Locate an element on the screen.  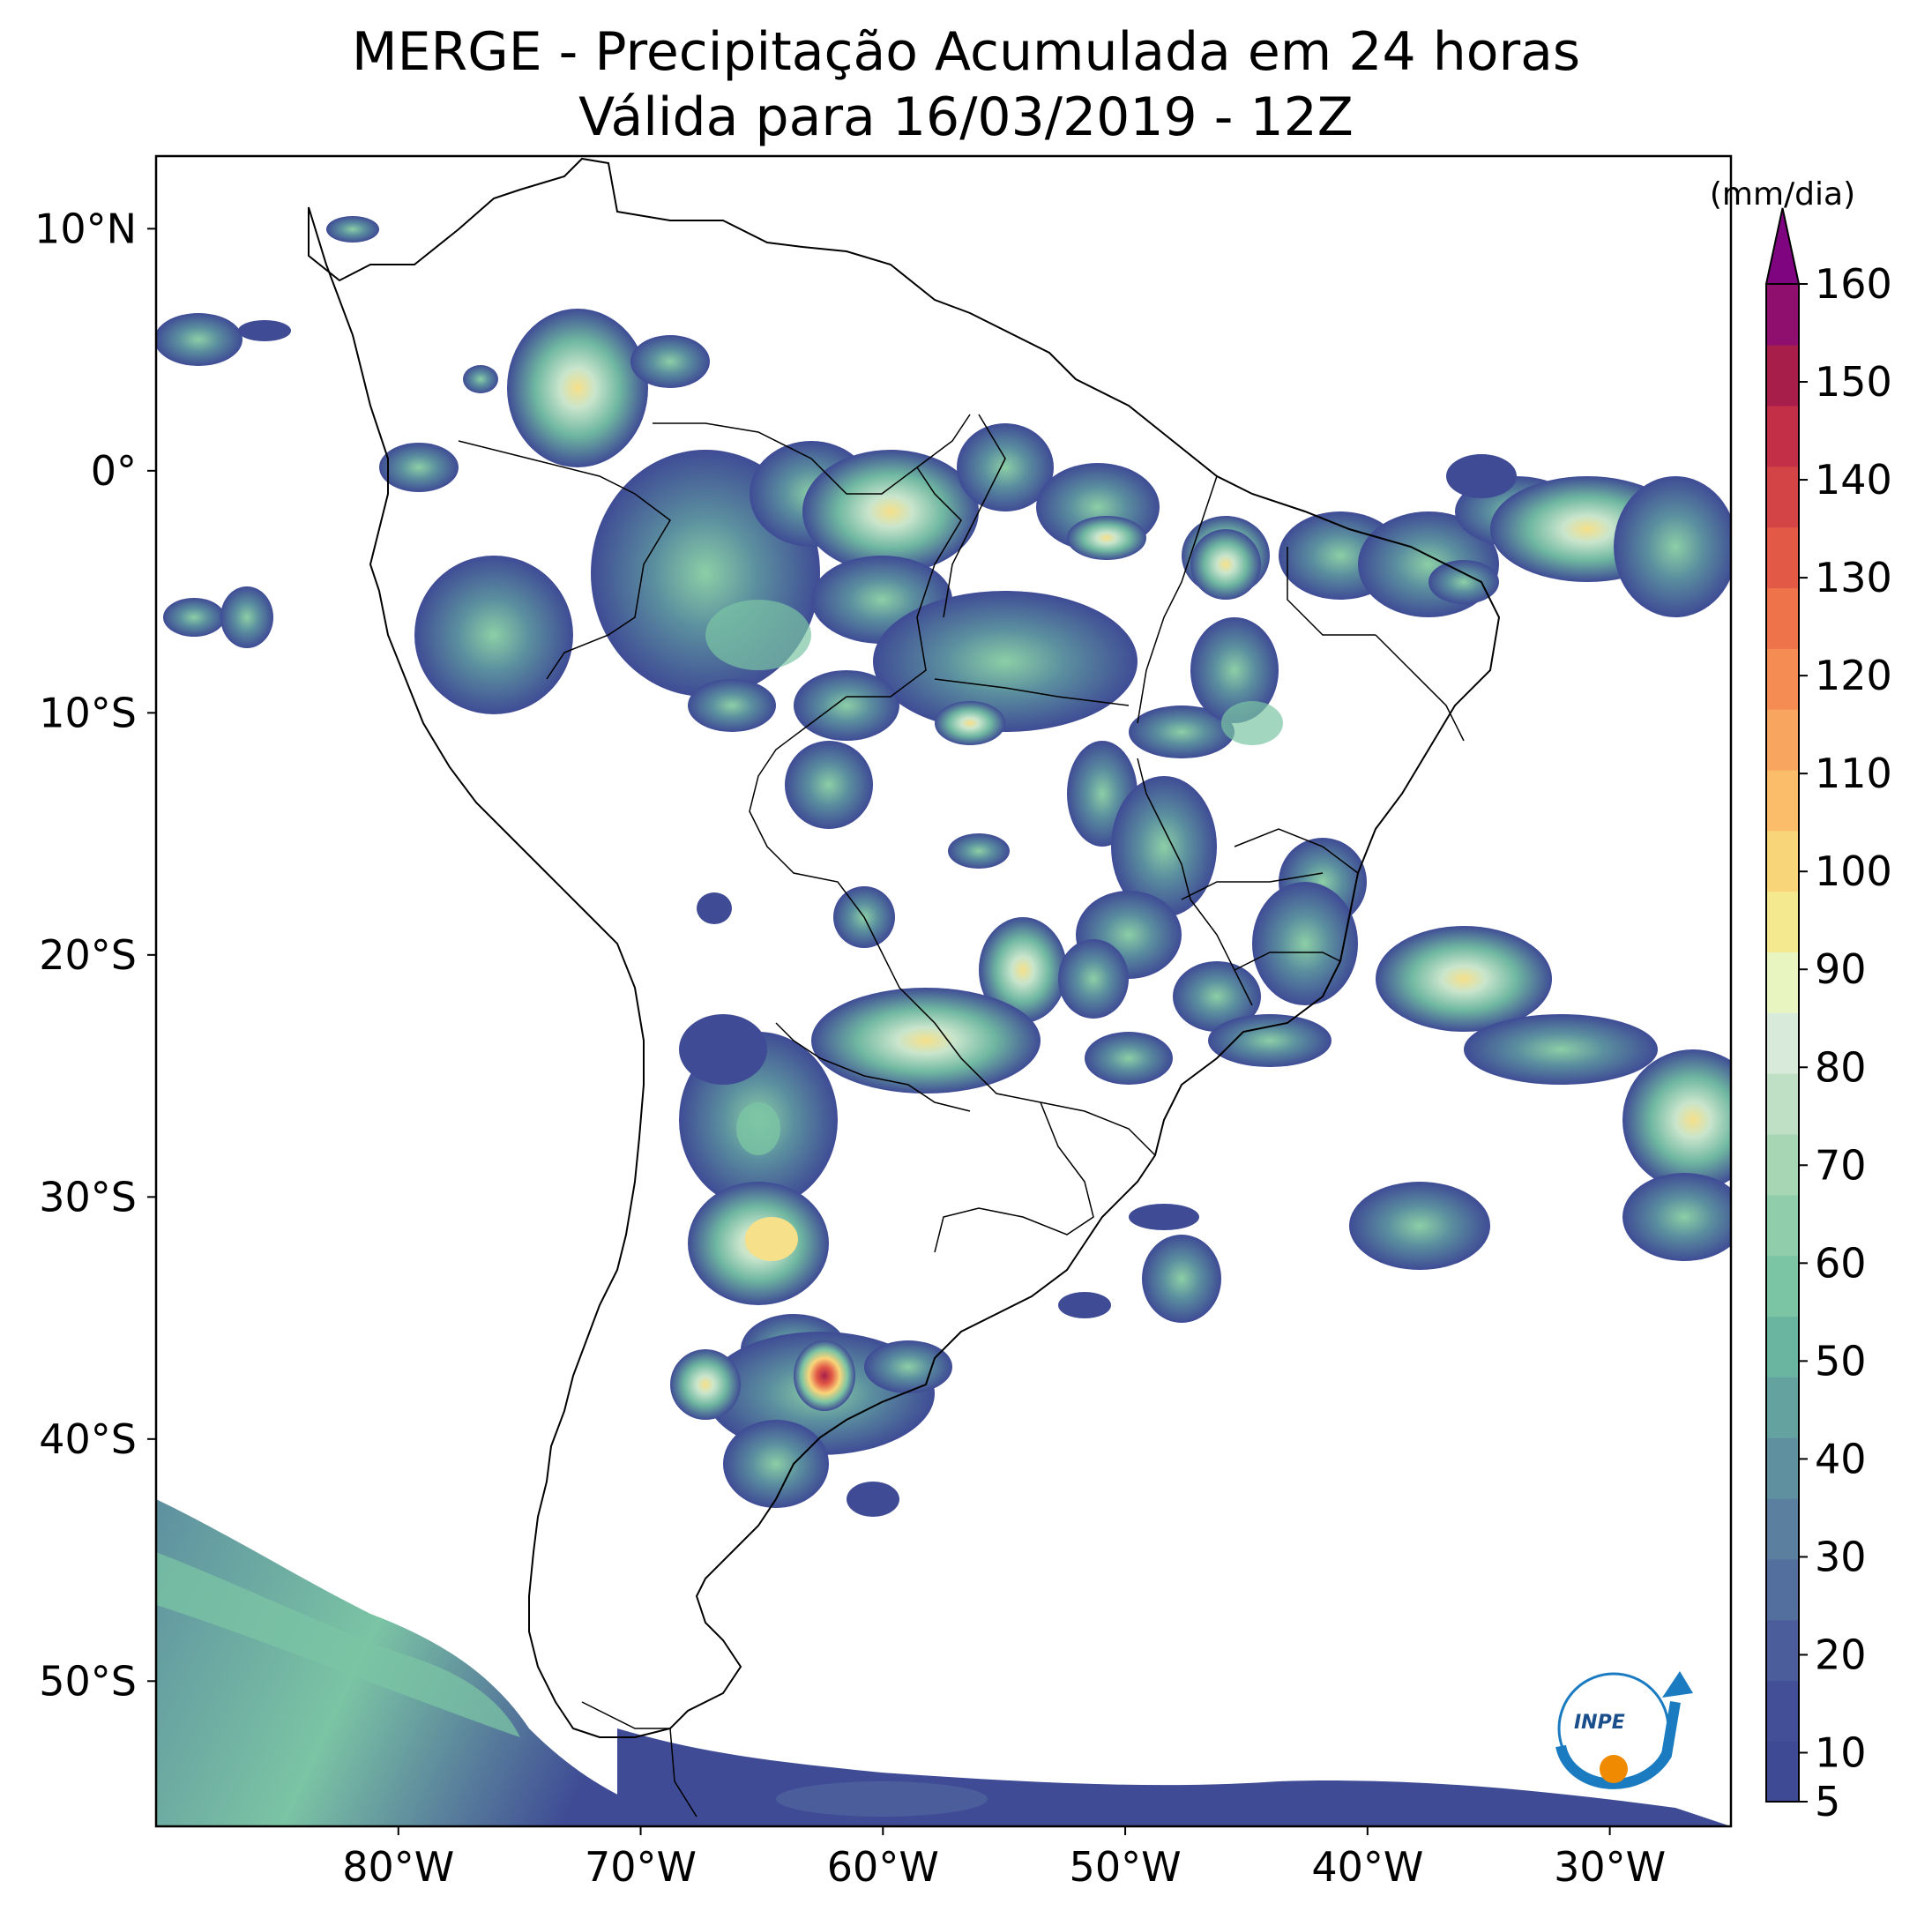
lon-tick-label: 80°W is located at coordinates (398, 1867).